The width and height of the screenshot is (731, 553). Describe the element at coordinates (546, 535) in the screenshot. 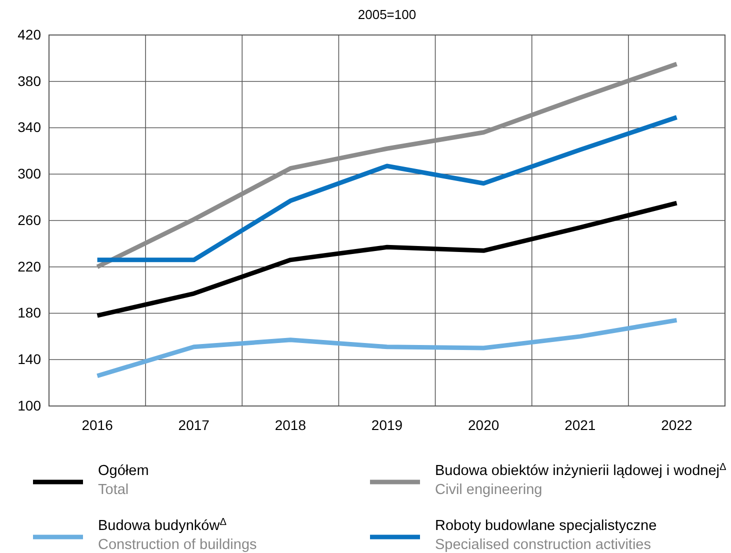

I see `legend-label: Roboty budowlane specjalistyczne Specialised construction activities` at that location.